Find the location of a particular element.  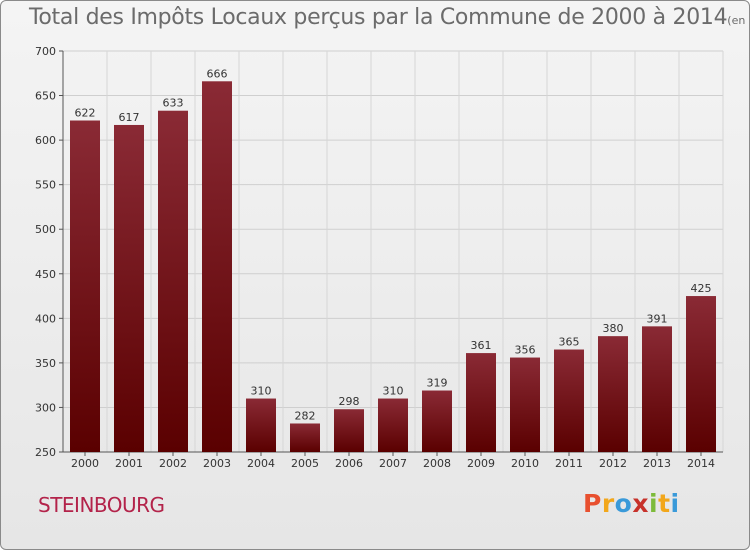

x-tick-label-2010: 2010 is located at coordinates (525, 463).